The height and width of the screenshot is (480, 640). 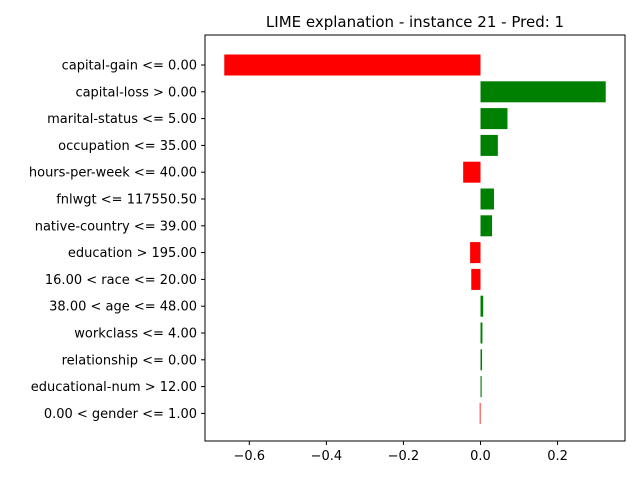 What do you see at coordinates (127, 146) in the screenshot?
I see `y-tick-label-3: occupation <= 35.00` at bounding box center [127, 146].